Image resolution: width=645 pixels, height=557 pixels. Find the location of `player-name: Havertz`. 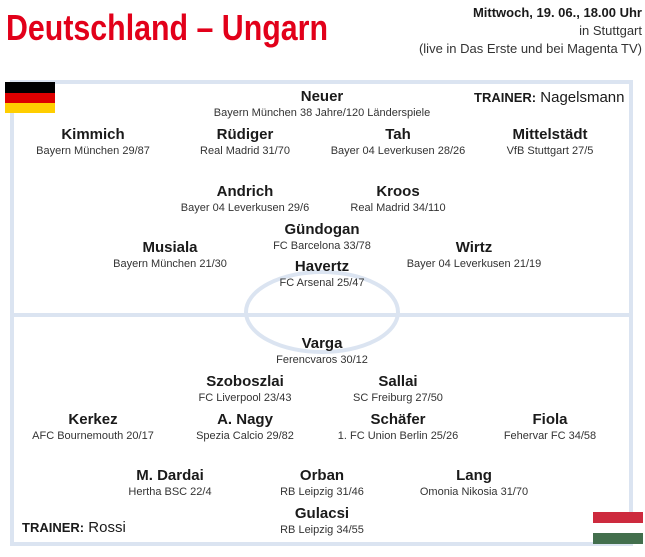

player-name: Havertz is located at coordinates (322, 266).